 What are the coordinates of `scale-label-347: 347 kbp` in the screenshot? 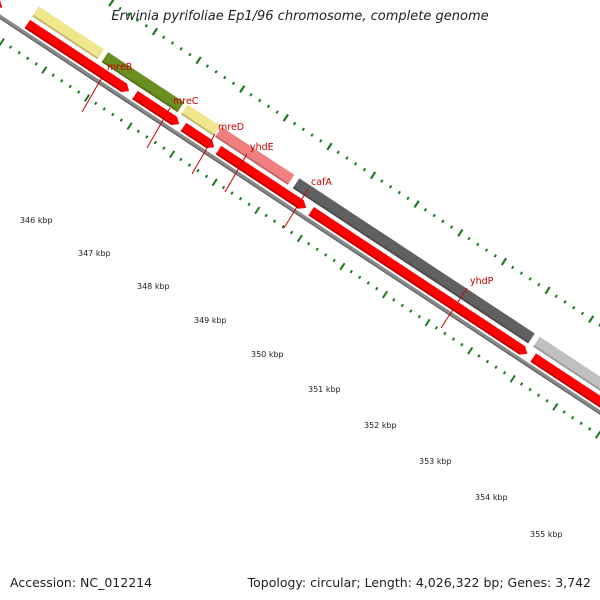 It's located at (94, 253).